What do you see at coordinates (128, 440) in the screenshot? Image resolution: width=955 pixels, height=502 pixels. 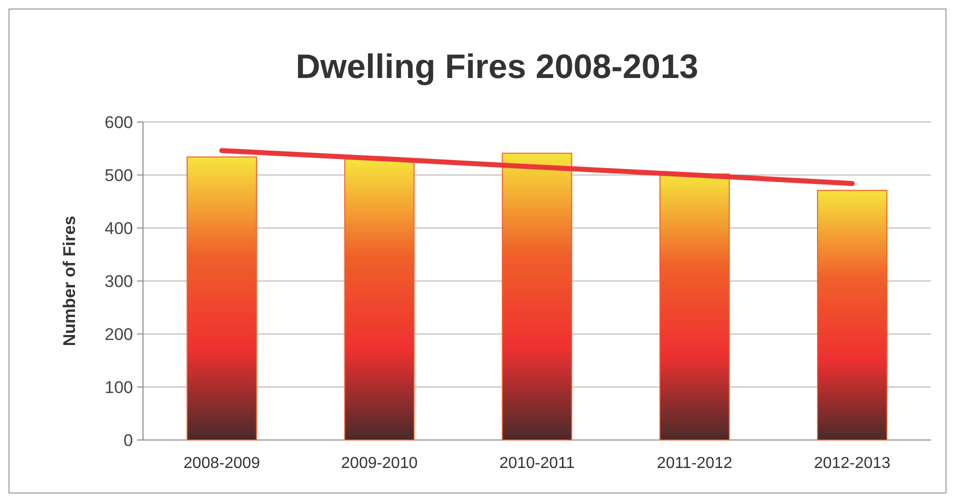 I see `y-tick-label: 0` at bounding box center [128, 440].